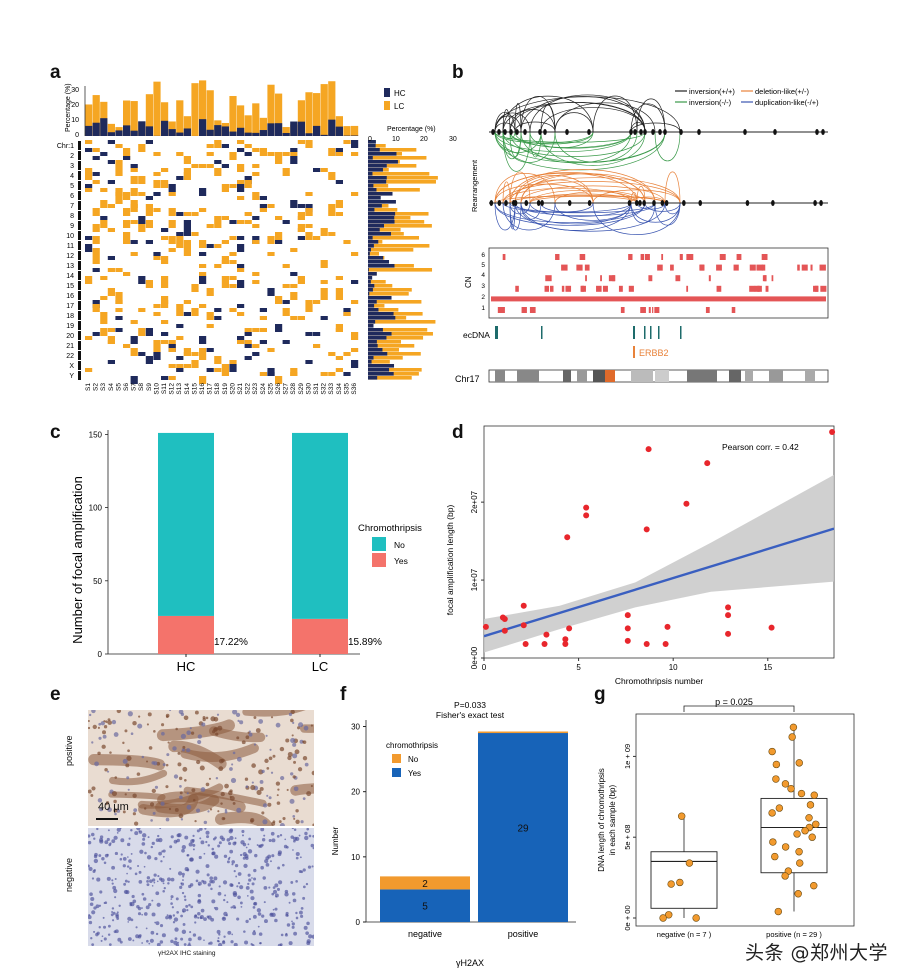  Describe the element at coordinates (728, 633) in the screenshot. I see `d-point` at that location.